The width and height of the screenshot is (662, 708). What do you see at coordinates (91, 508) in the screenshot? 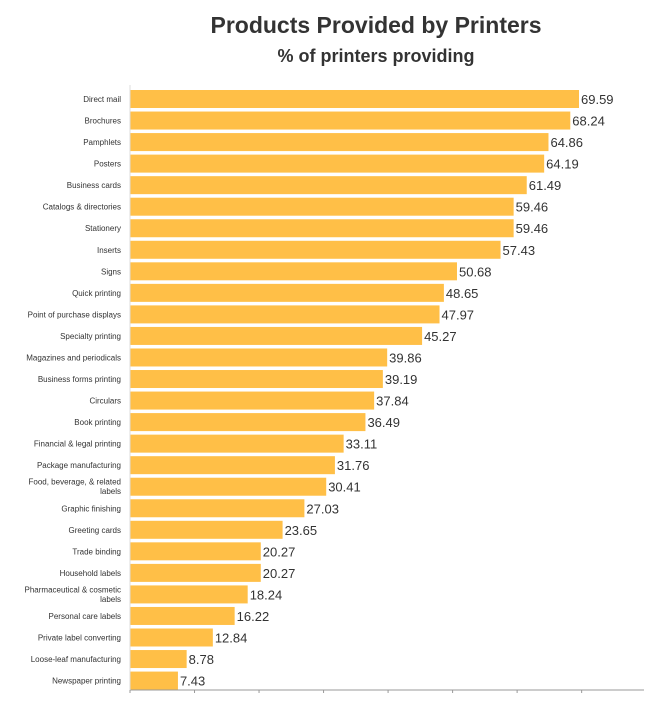
I see `category-label: Graphic finishing` at bounding box center [91, 508].